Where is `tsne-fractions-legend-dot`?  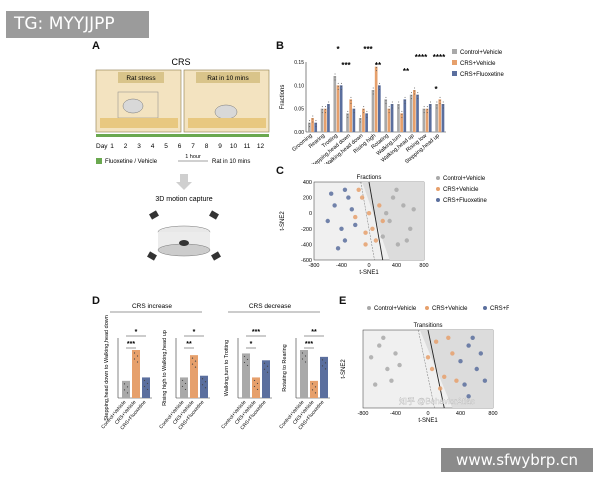 tsne-fractions-legend-dot is located at coordinates (438, 178).